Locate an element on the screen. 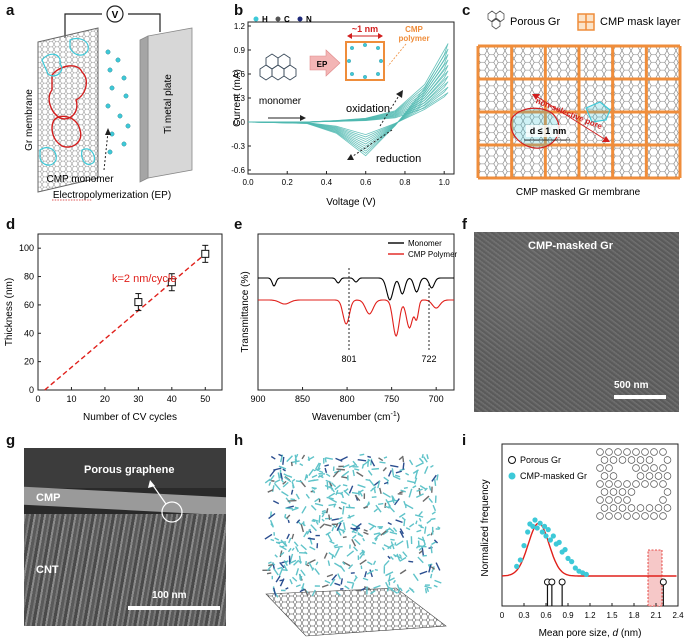 The height and width of the screenshot is (643, 685). i-xtick-label: 0 is located at coordinates (502, 615).